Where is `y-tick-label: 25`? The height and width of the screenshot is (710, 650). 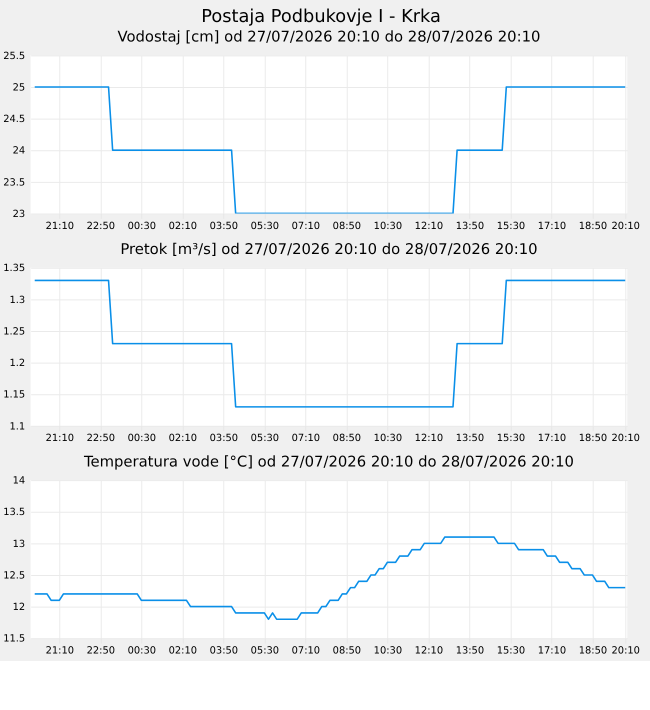
y-tick-label: 25 is located at coordinates (19, 88).